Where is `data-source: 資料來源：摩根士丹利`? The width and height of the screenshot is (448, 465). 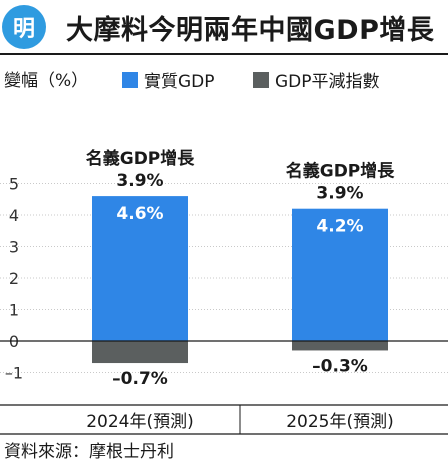 data-source: 資料來源：摩根士丹利 is located at coordinates (89, 452).